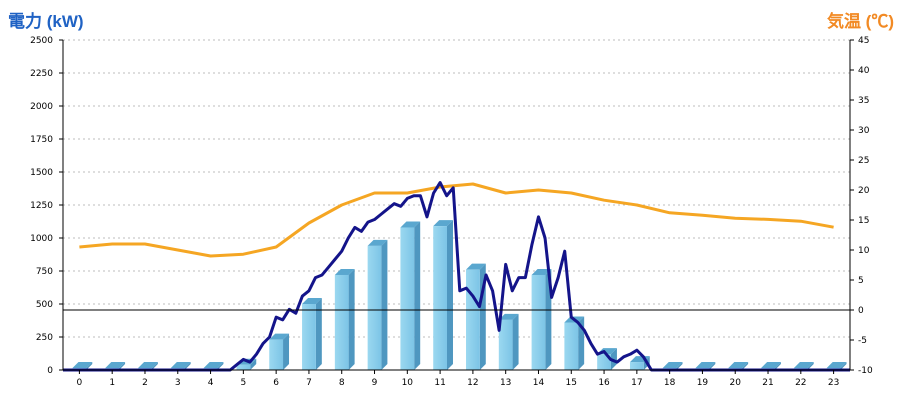 This screenshot has height=400, width=900. I want to click on right-tick-label: -5, so click(862, 341).